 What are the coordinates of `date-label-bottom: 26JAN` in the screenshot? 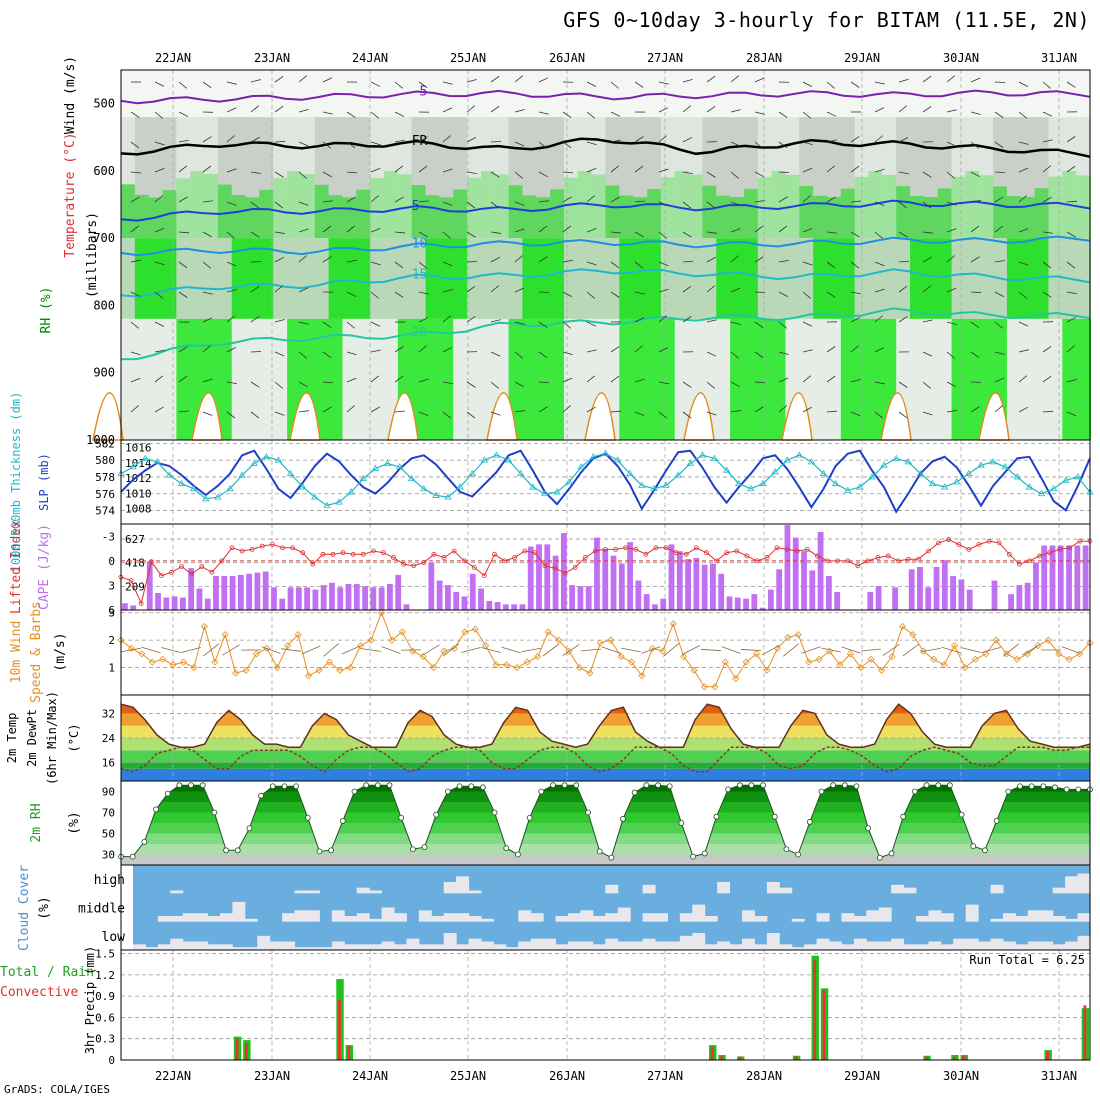 It's located at (567, 1076).